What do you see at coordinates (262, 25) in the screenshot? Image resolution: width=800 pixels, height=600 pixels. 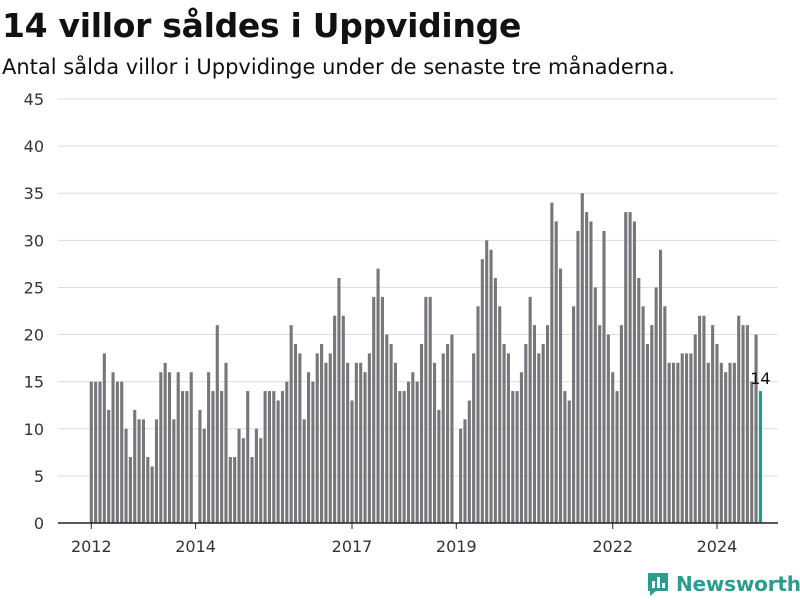 I see `chart-title: 14 villor såldes i Uppvidinge` at bounding box center [262, 25].